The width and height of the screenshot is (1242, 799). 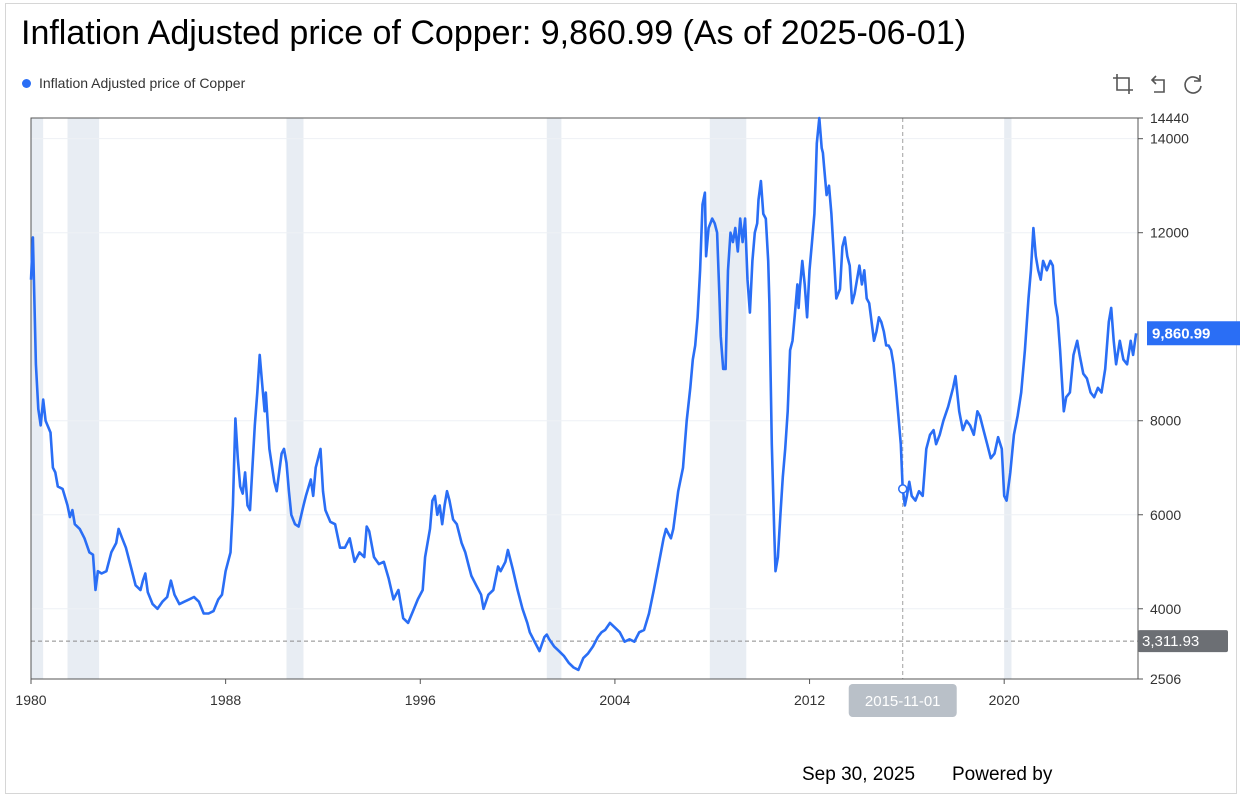 What do you see at coordinates (859, 774) in the screenshot?
I see `footer-date: Sep 30, 2025` at bounding box center [859, 774].